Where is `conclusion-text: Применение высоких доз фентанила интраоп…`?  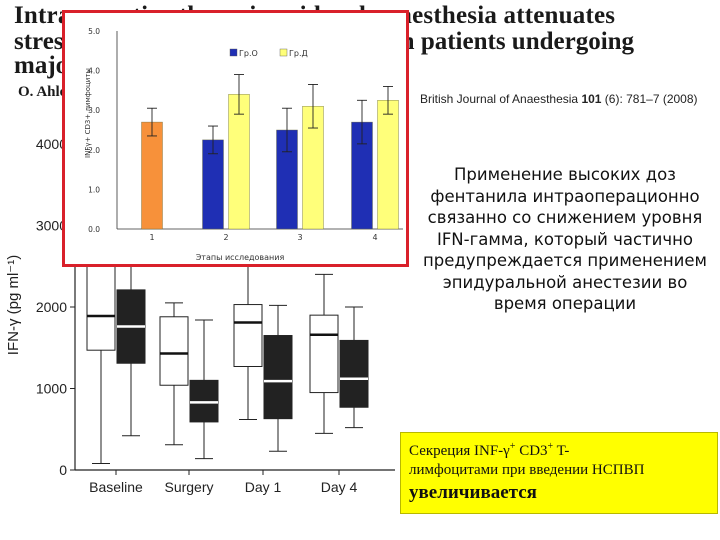
conclusion-text: Применение высоких доз фентанила интраоп… is located at coordinates (565, 239).